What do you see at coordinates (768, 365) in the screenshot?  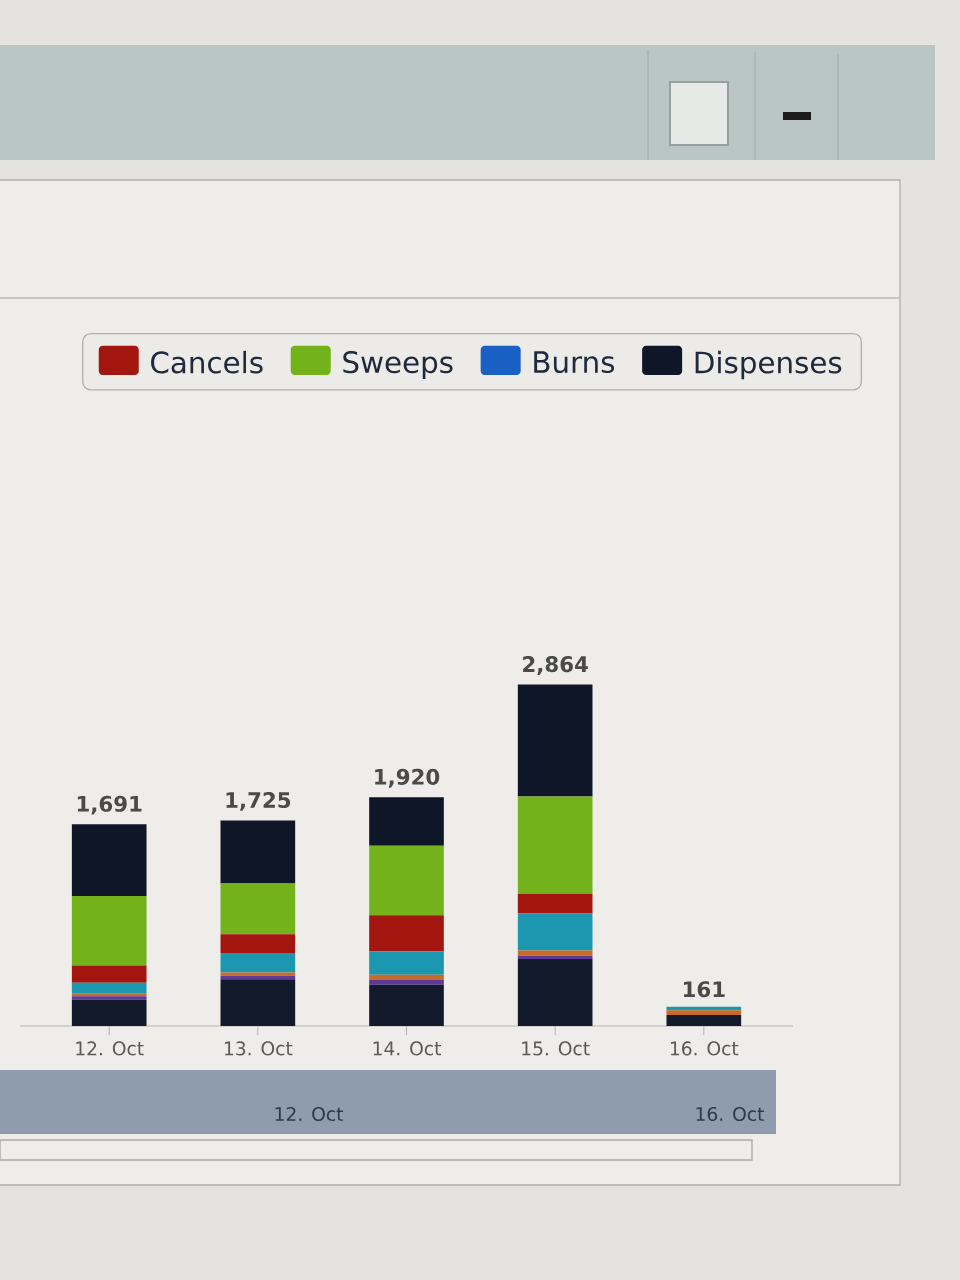 I see `legend-label: Dispenses` at bounding box center [768, 365].